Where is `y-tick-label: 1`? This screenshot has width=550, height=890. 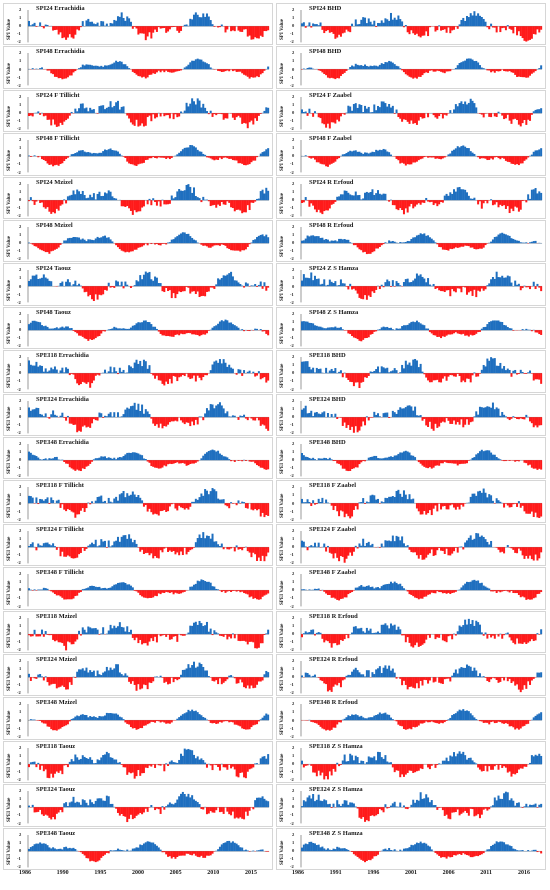 y-tick-label: 1 is located at coordinates (293, 669).